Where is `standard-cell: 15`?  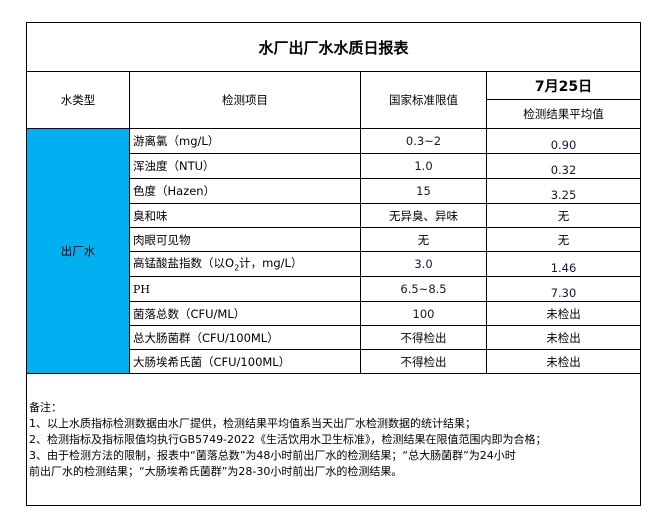
standard-cell: 15 is located at coordinates (423, 191).